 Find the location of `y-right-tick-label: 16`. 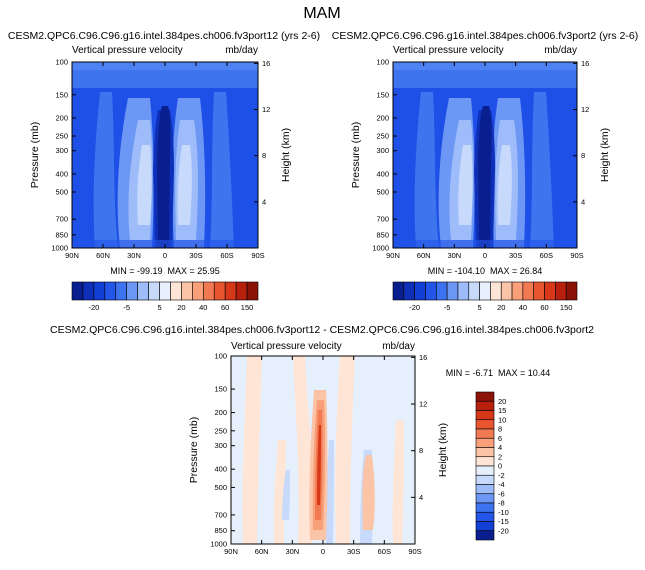

y-right-tick-label: 16 is located at coordinates (585, 63).